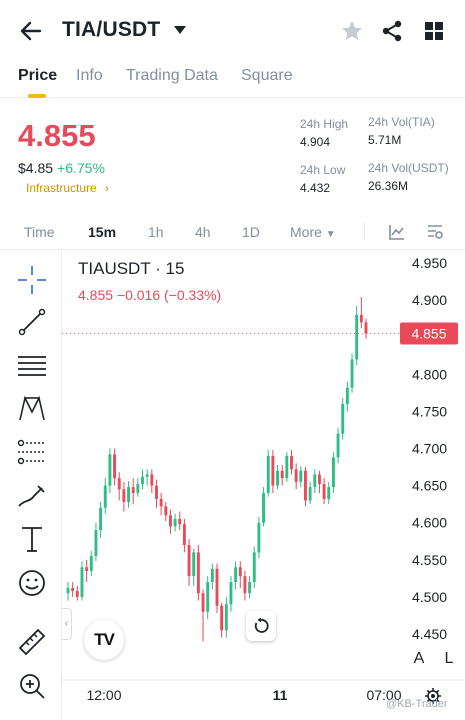 This screenshot has height=720, width=465. I want to click on horizontal-lines-icon, so click(32, 366).